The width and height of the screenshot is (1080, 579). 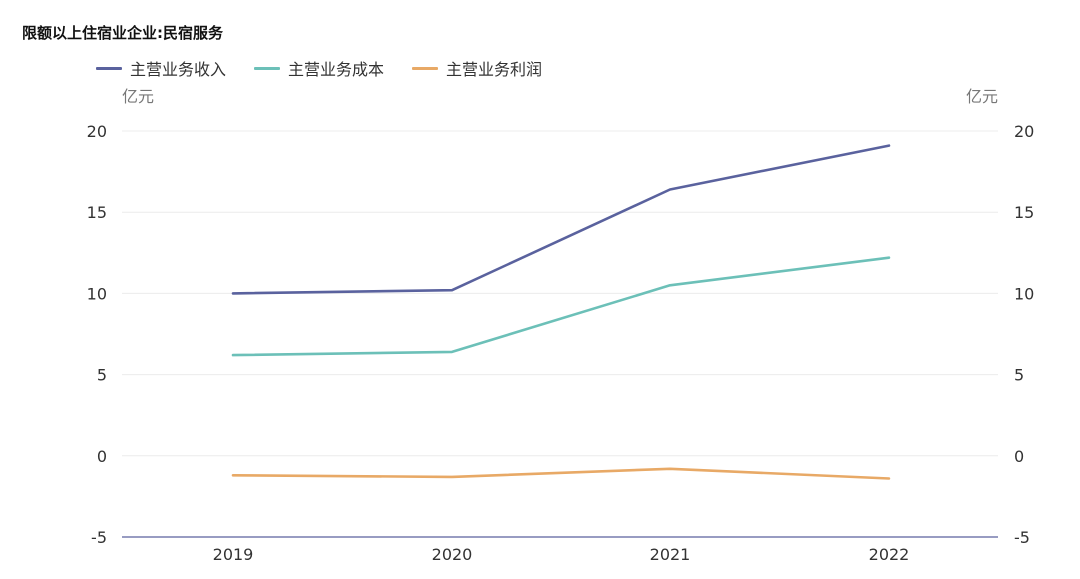 What do you see at coordinates (1019, 375) in the screenshot?
I see `y-tick-label-right: 5` at bounding box center [1019, 375].